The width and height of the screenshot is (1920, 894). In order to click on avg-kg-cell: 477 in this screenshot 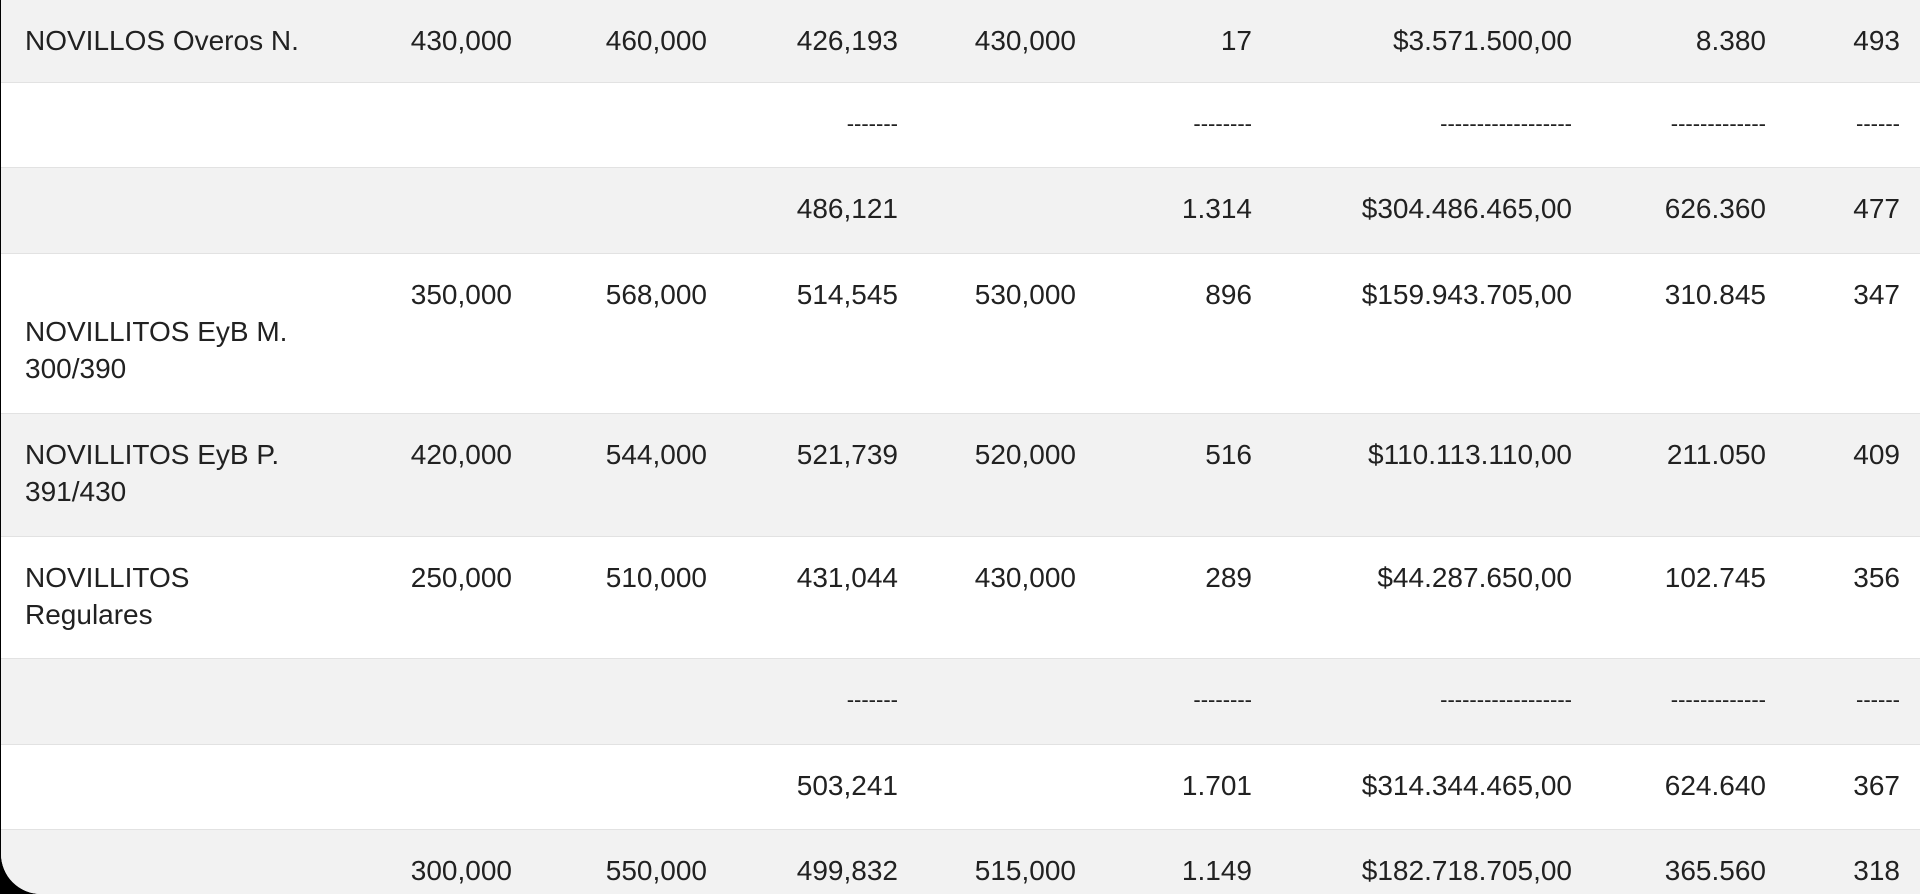, I will do `click(1843, 210)`.